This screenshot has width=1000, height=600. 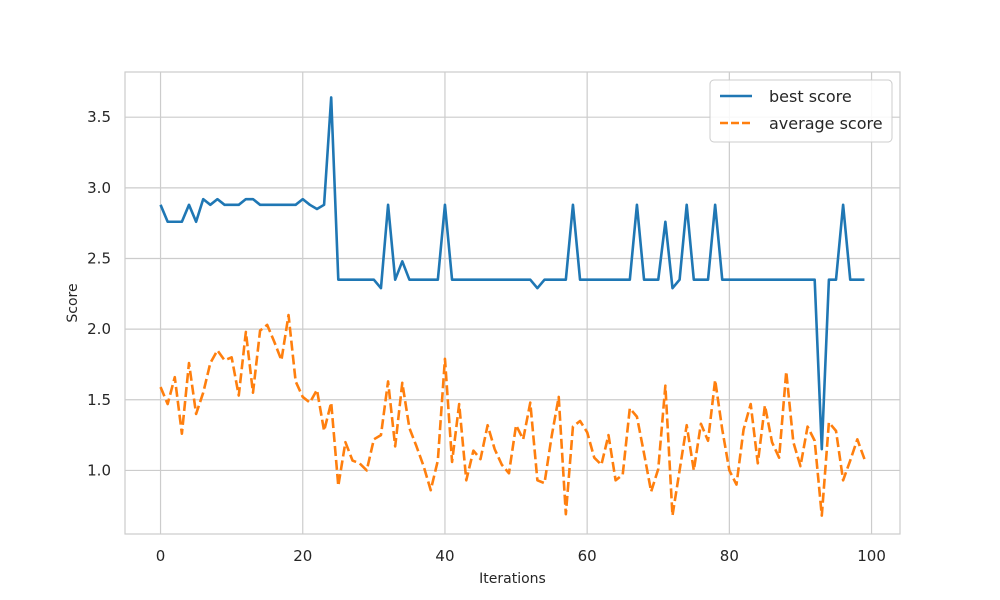 I want to click on x-axis-label: Iterations, so click(x=512, y=579).